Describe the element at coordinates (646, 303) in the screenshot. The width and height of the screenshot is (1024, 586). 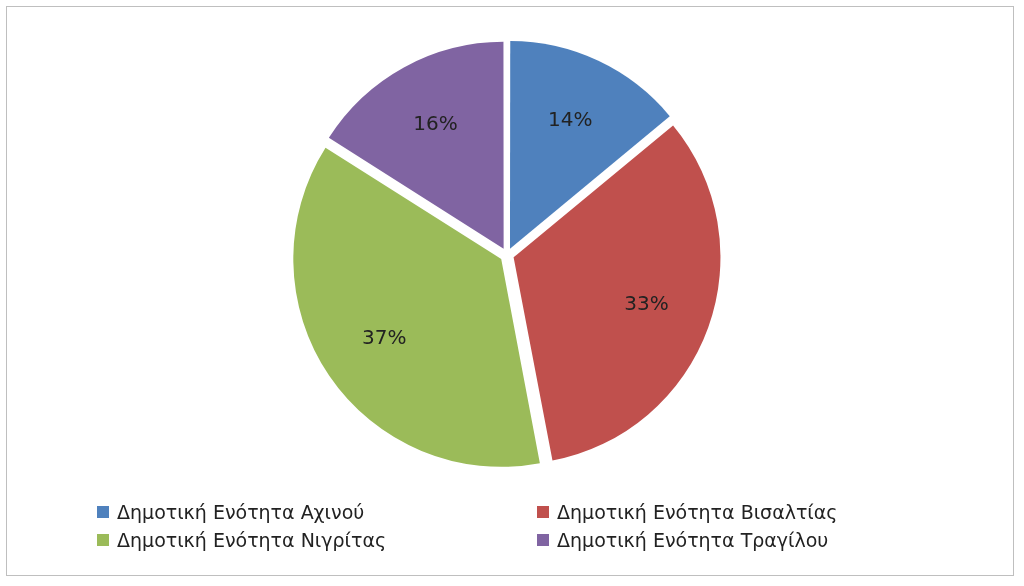
I see `data-label: 33%` at that location.